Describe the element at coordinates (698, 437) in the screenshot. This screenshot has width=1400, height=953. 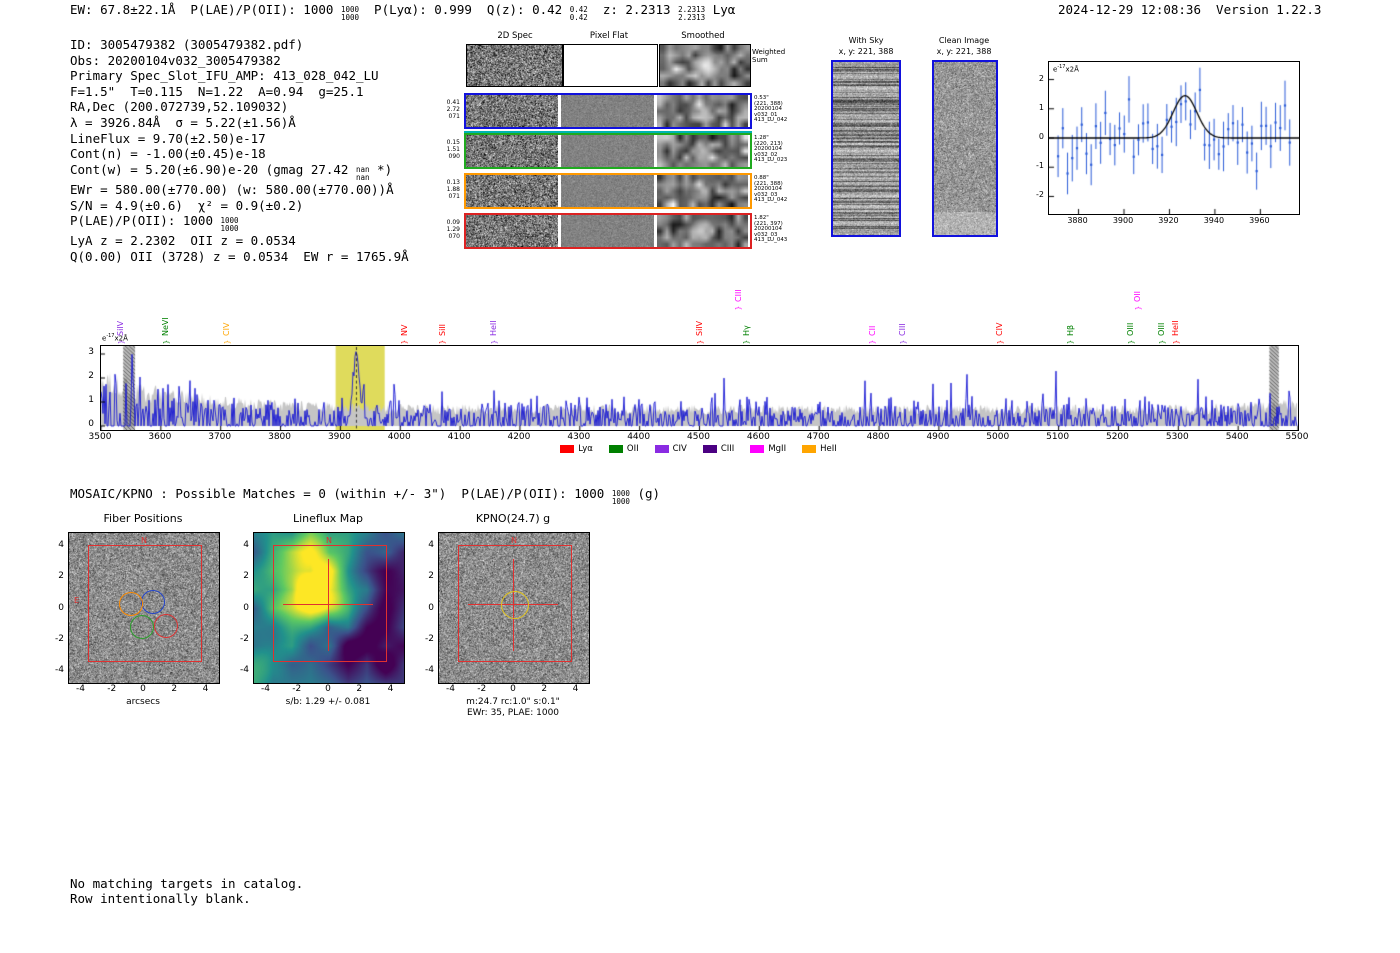
I see `spectrum-x-tick-label: 4500` at that location.